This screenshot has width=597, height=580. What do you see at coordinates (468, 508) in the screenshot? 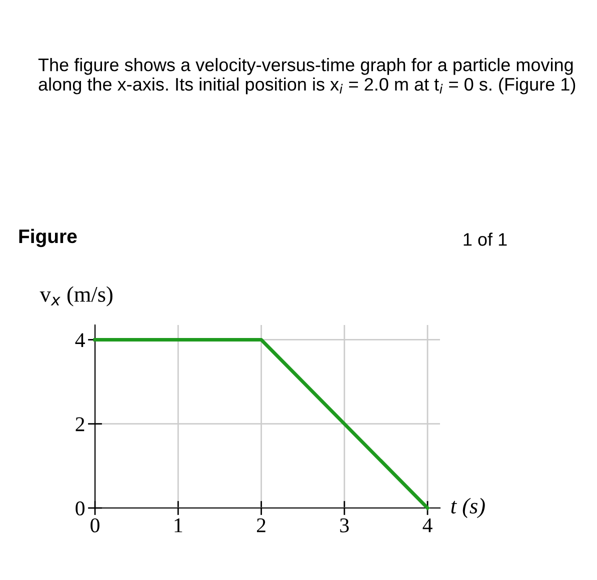
I see `x-axis-title: t (s)` at bounding box center [468, 508].